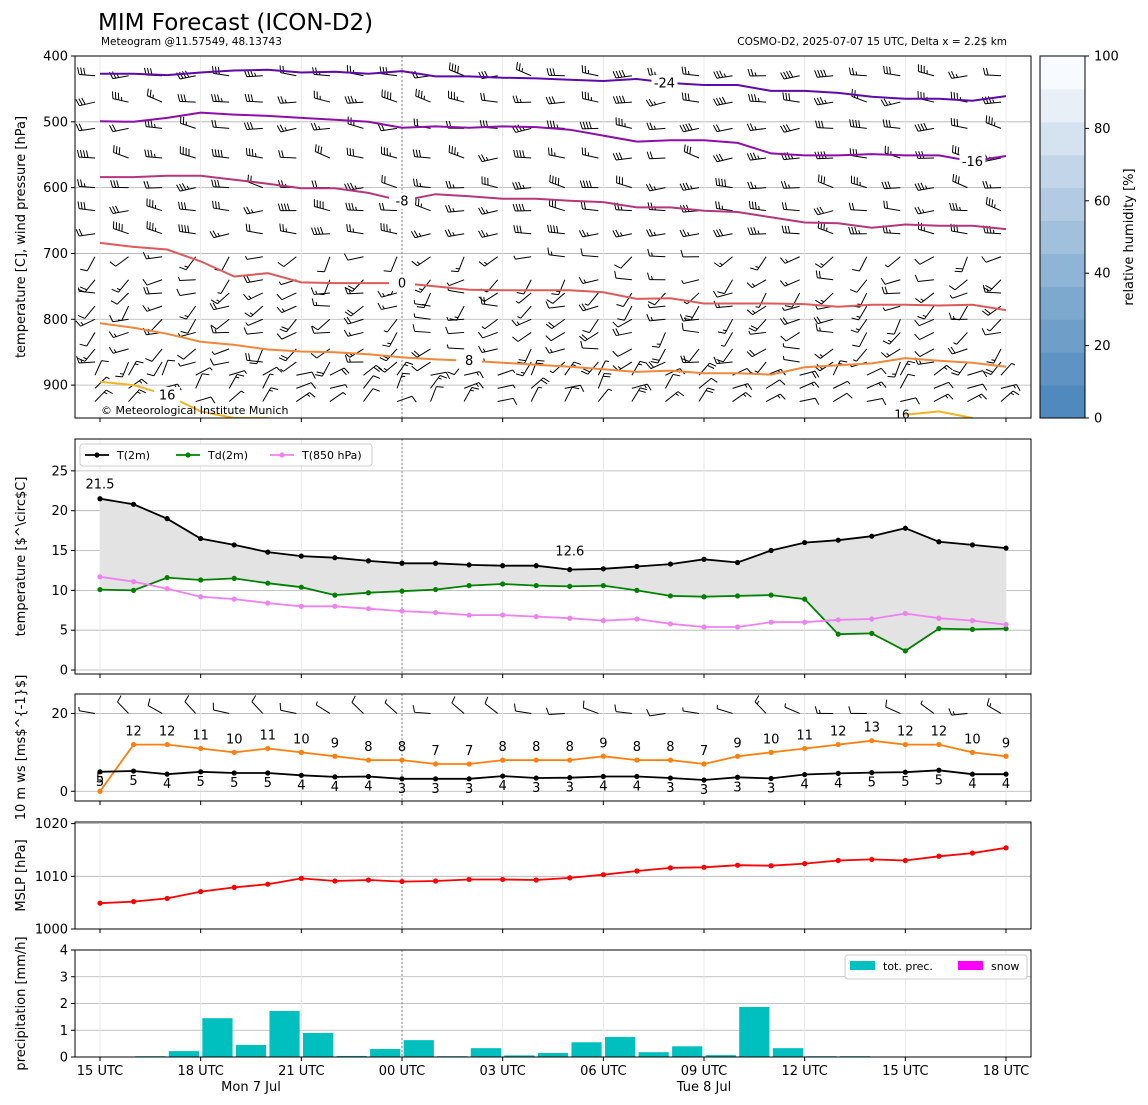 Image resolution: width=1148 pixels, height=1105 pixels. What do you see at coordinates (553, 747) in the screenshot?
I see `wind-frame` at bounding box center [553, 747].